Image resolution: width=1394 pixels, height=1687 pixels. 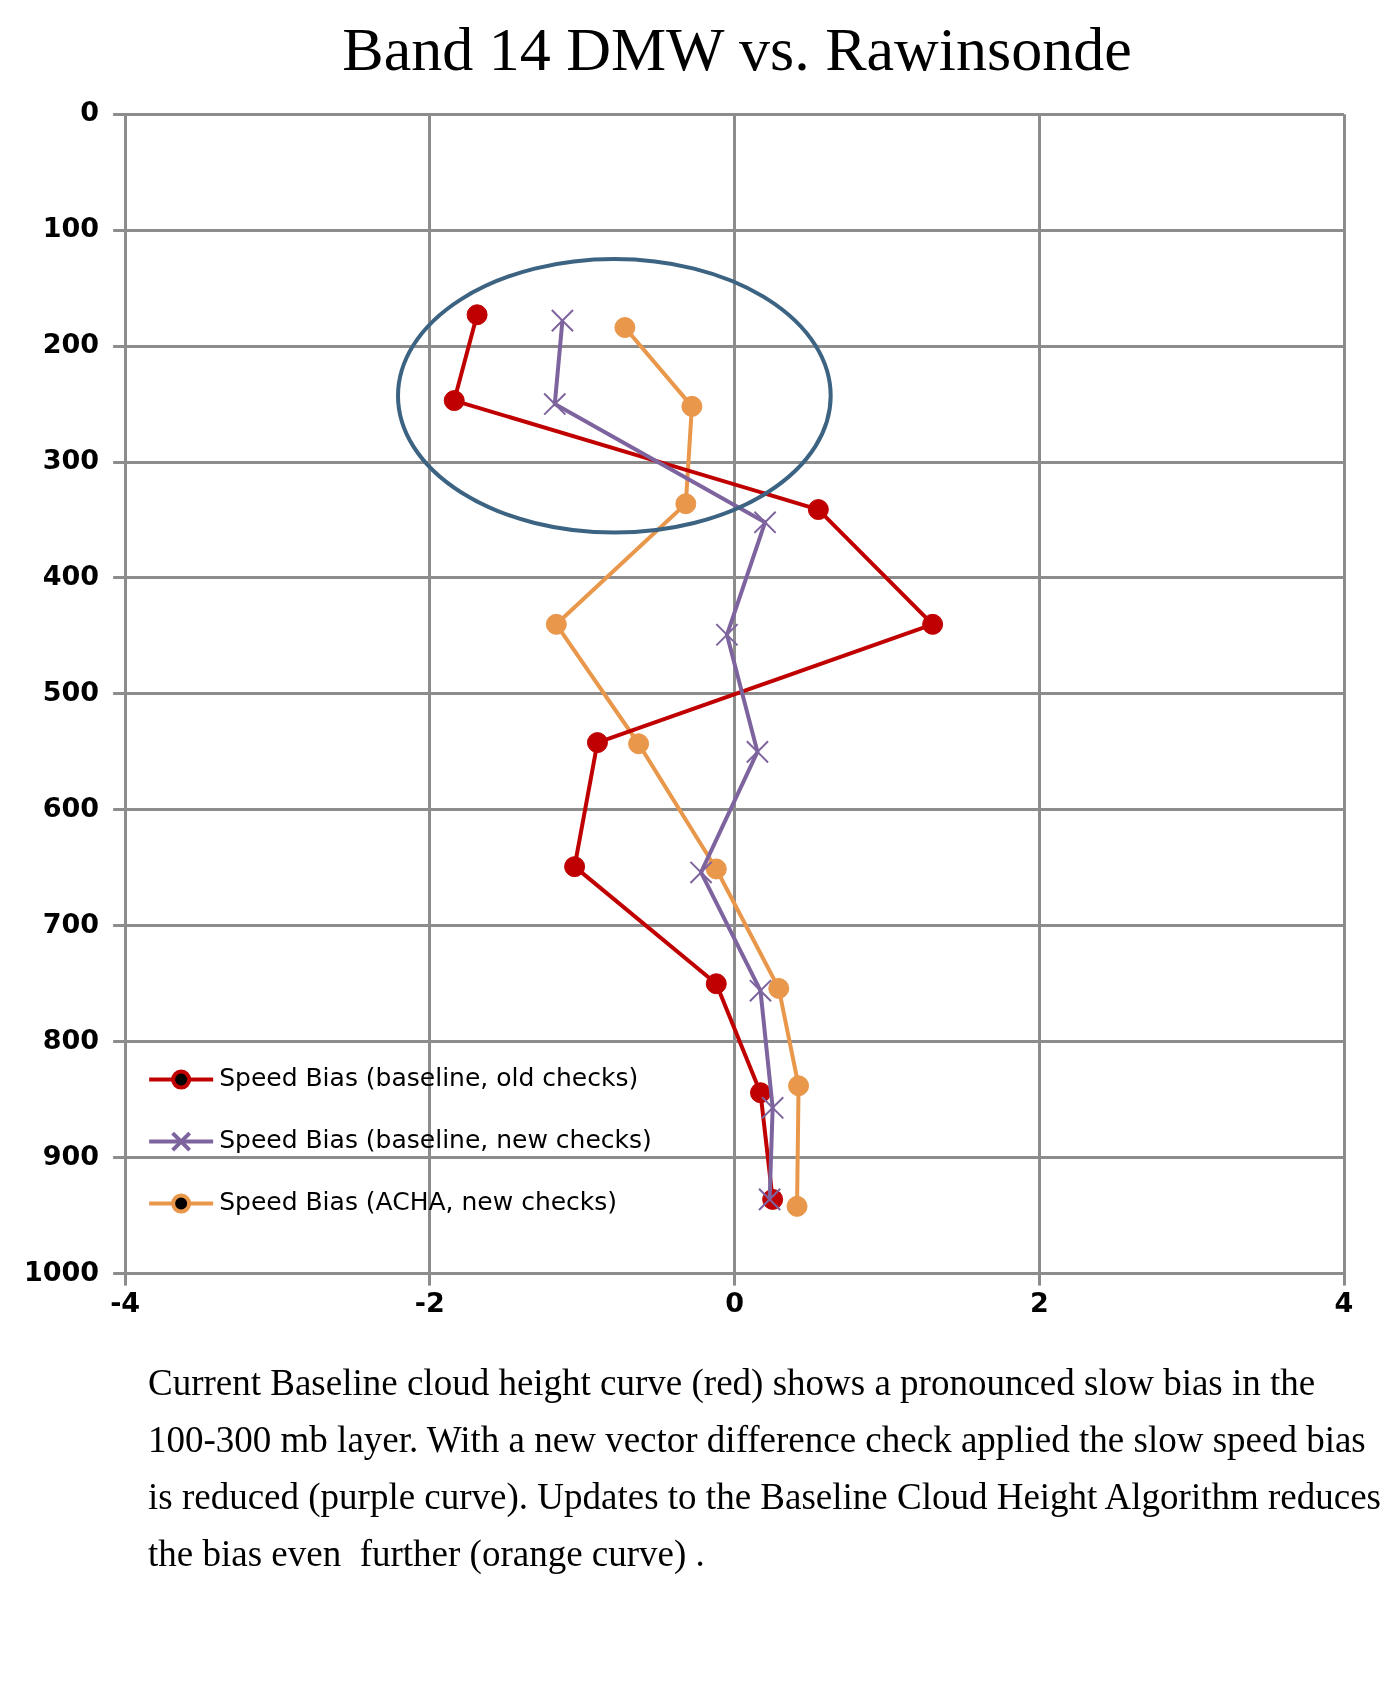 What do you see at coordinates (71, 460) in the screenshot?
I see `y-tick-label: 300` at bounding box center [71, 460].